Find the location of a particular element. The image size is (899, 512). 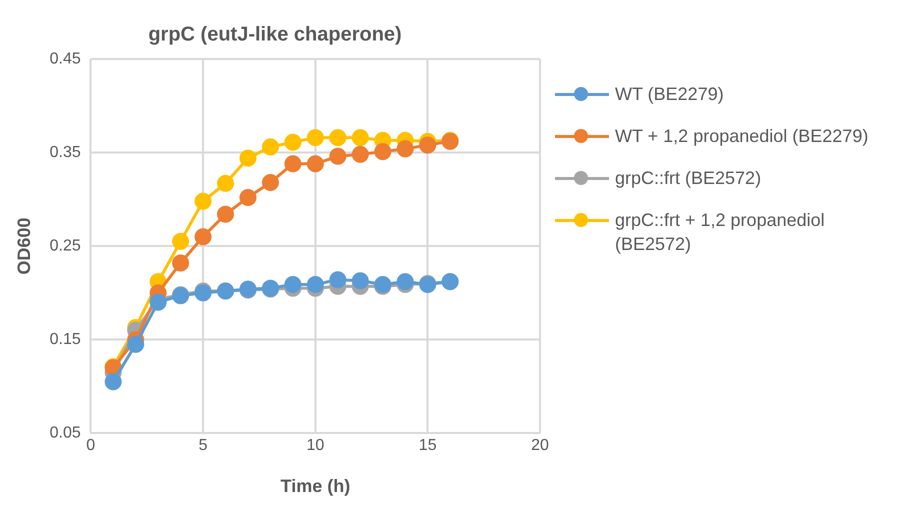

y-tick-label: 0.05 is located at coordinates (65, 433).